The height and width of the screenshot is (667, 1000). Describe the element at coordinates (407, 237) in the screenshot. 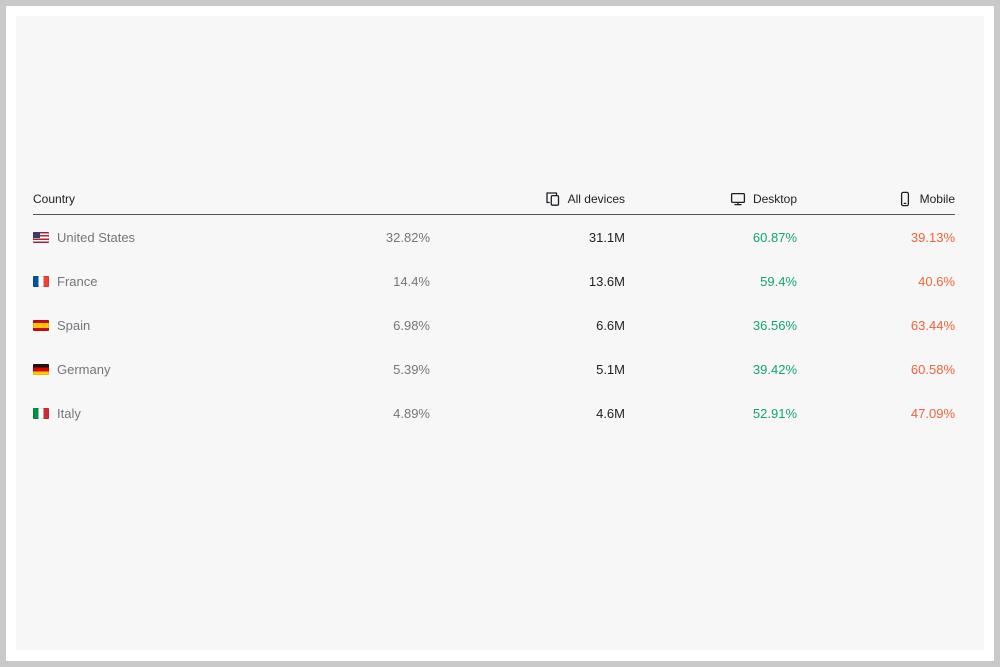

I see `traffic-share-value: 32.82%` at that location.